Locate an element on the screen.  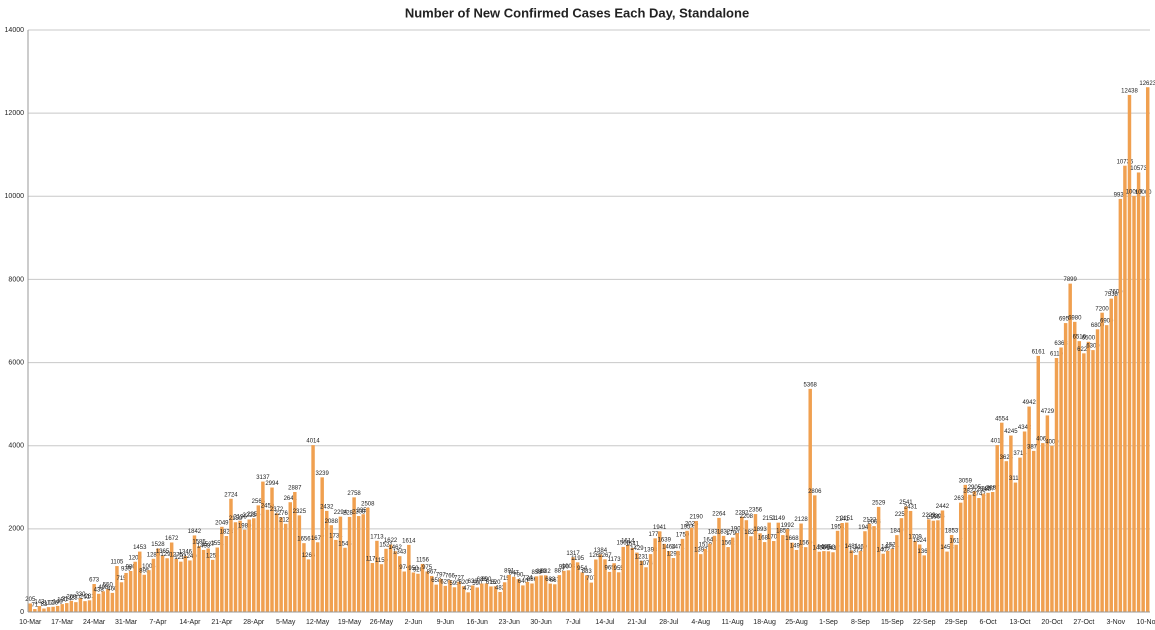
data-label: 1713 is located at coordinates (377, 537).